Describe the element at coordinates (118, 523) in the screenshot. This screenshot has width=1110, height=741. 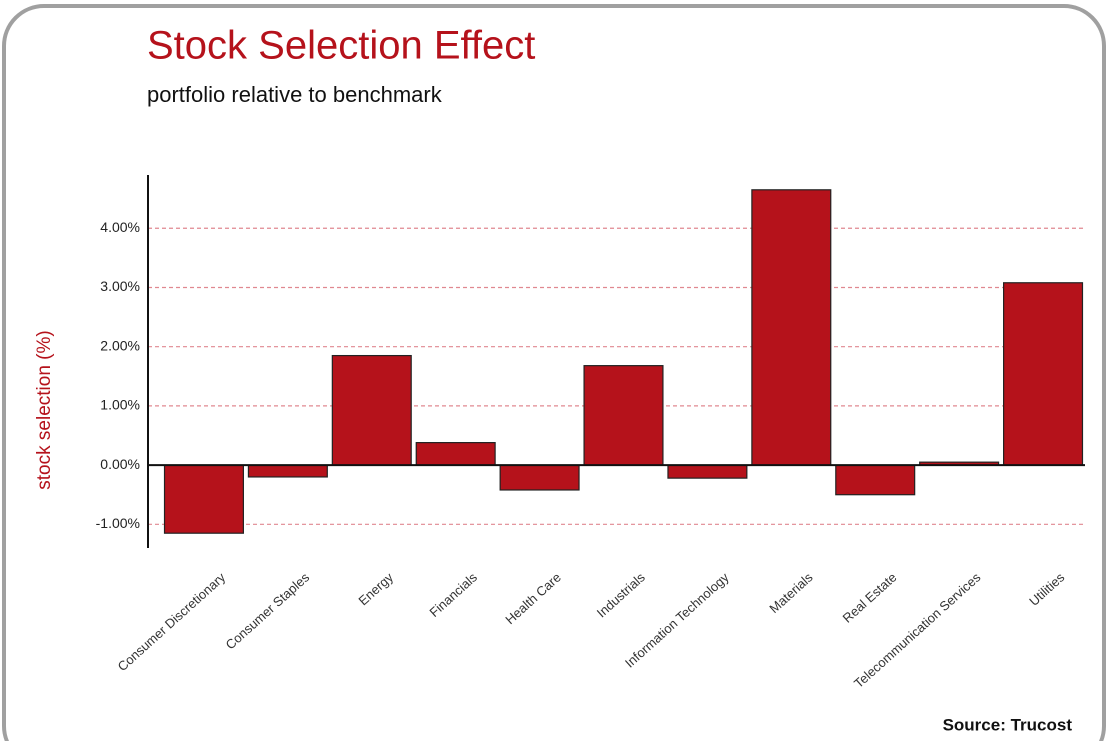
I see `y-tick-label: -1.00%` at that location.